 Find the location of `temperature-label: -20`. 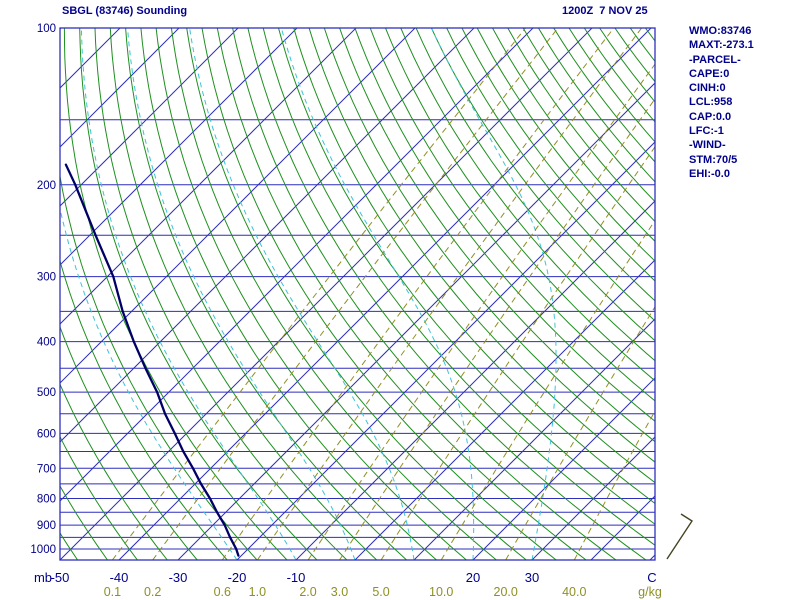

temperature-label: -20 is located at coordinates (237, 577).